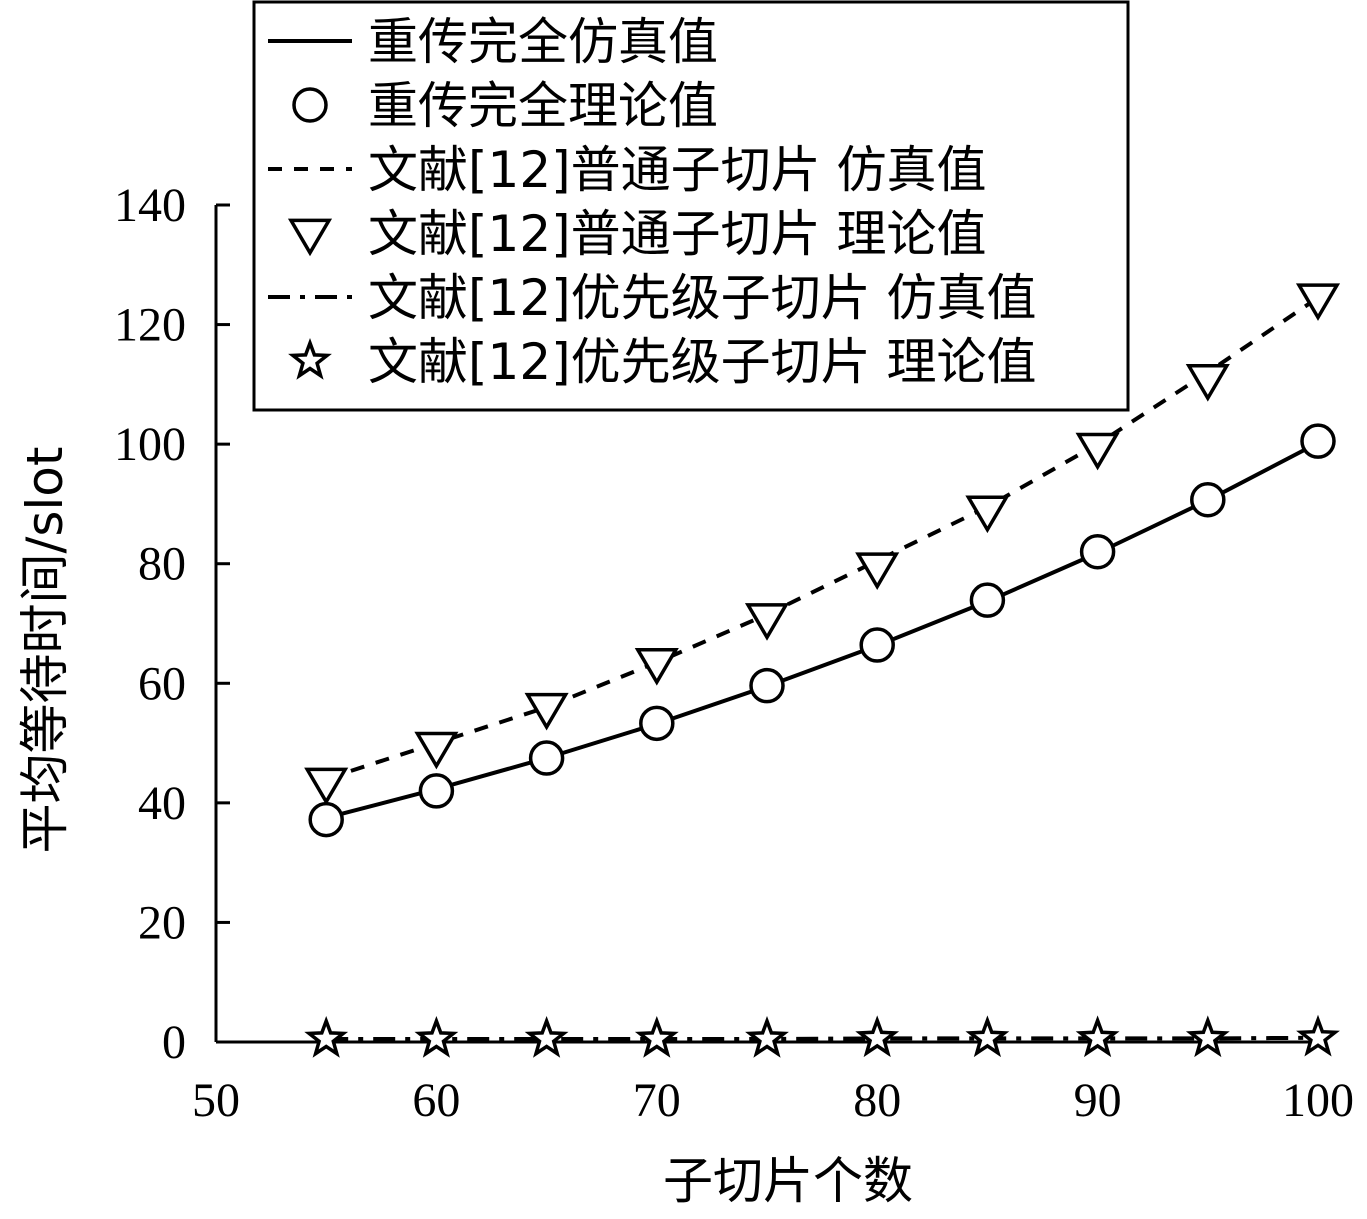  Describe the element at coordinates (877, 1100) in the screenshot. I see `x-tick-label: 80` at that location.